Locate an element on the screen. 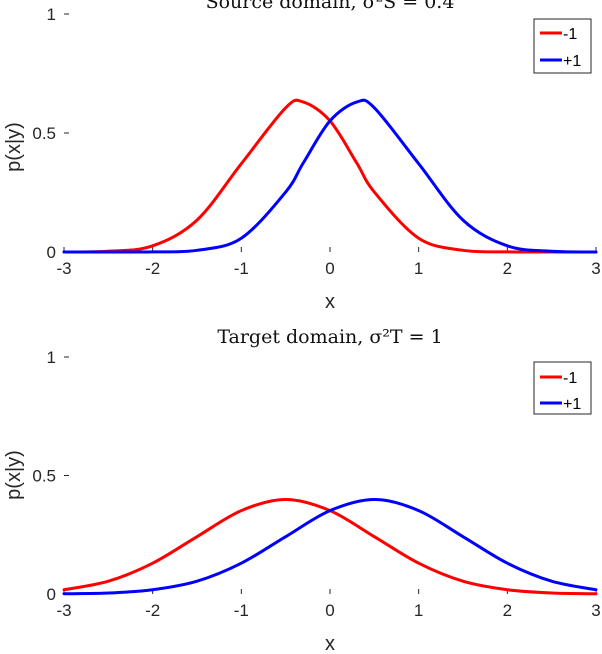  chart-title: Source domain, σ²S = 0.4 is located at coordinates (330, 6).